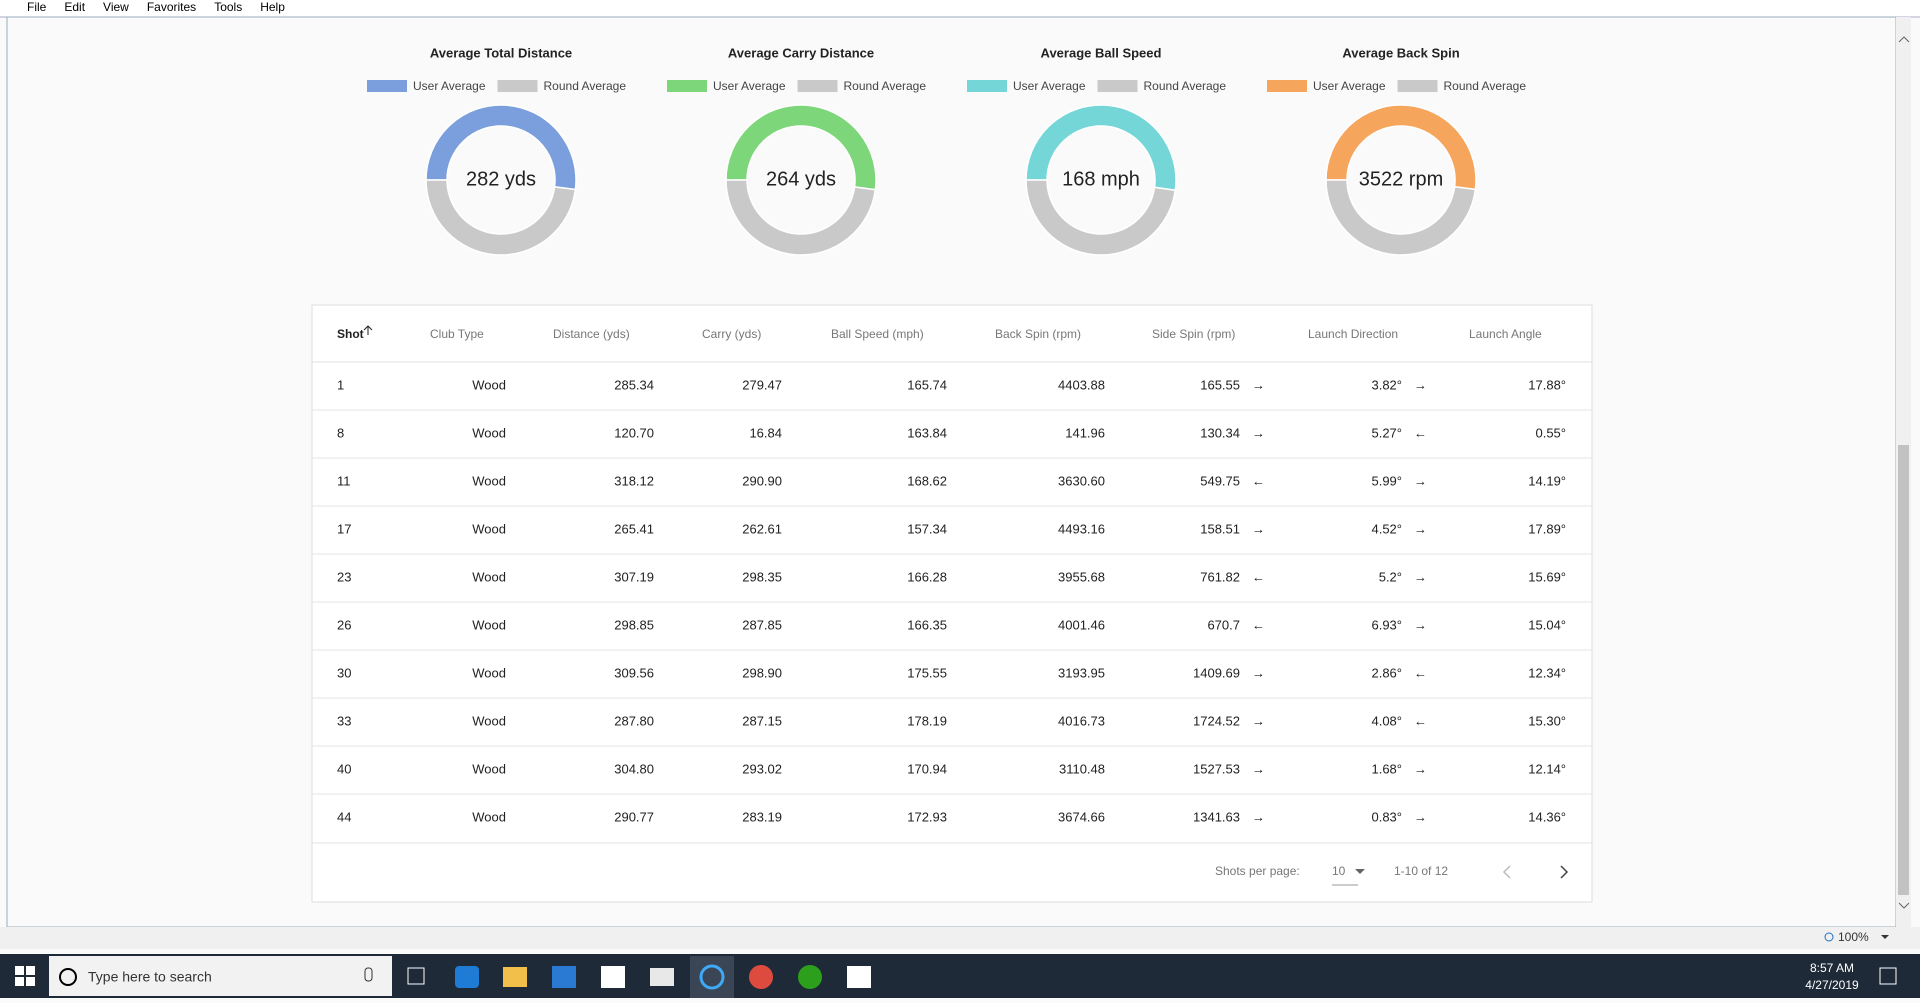  What do you see at coordinates (810, 977) in the screenshot?
I see `app-quickbooks` at bounding box center [810, 977].